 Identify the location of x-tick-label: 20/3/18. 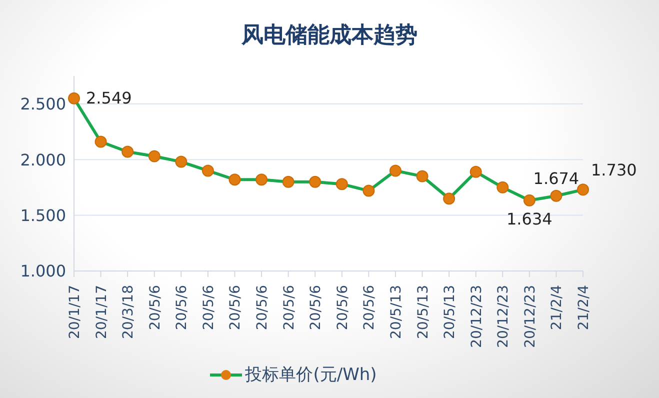
(128, 312).